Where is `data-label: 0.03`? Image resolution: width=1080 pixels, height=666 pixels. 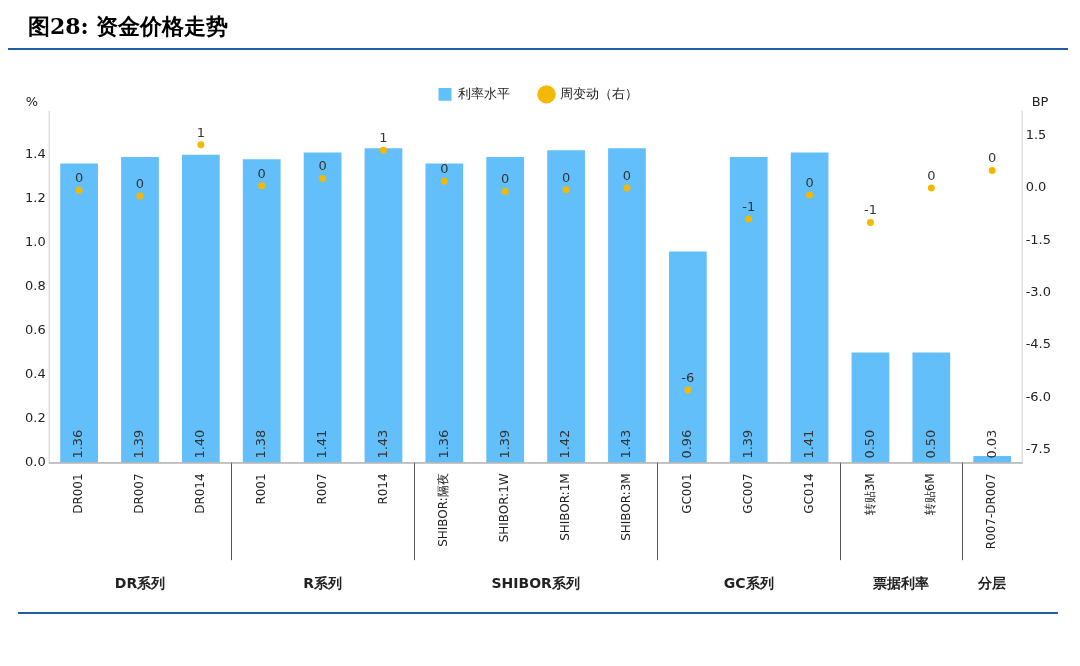 data-label: 0.03 is located at coordinates (991, 444).